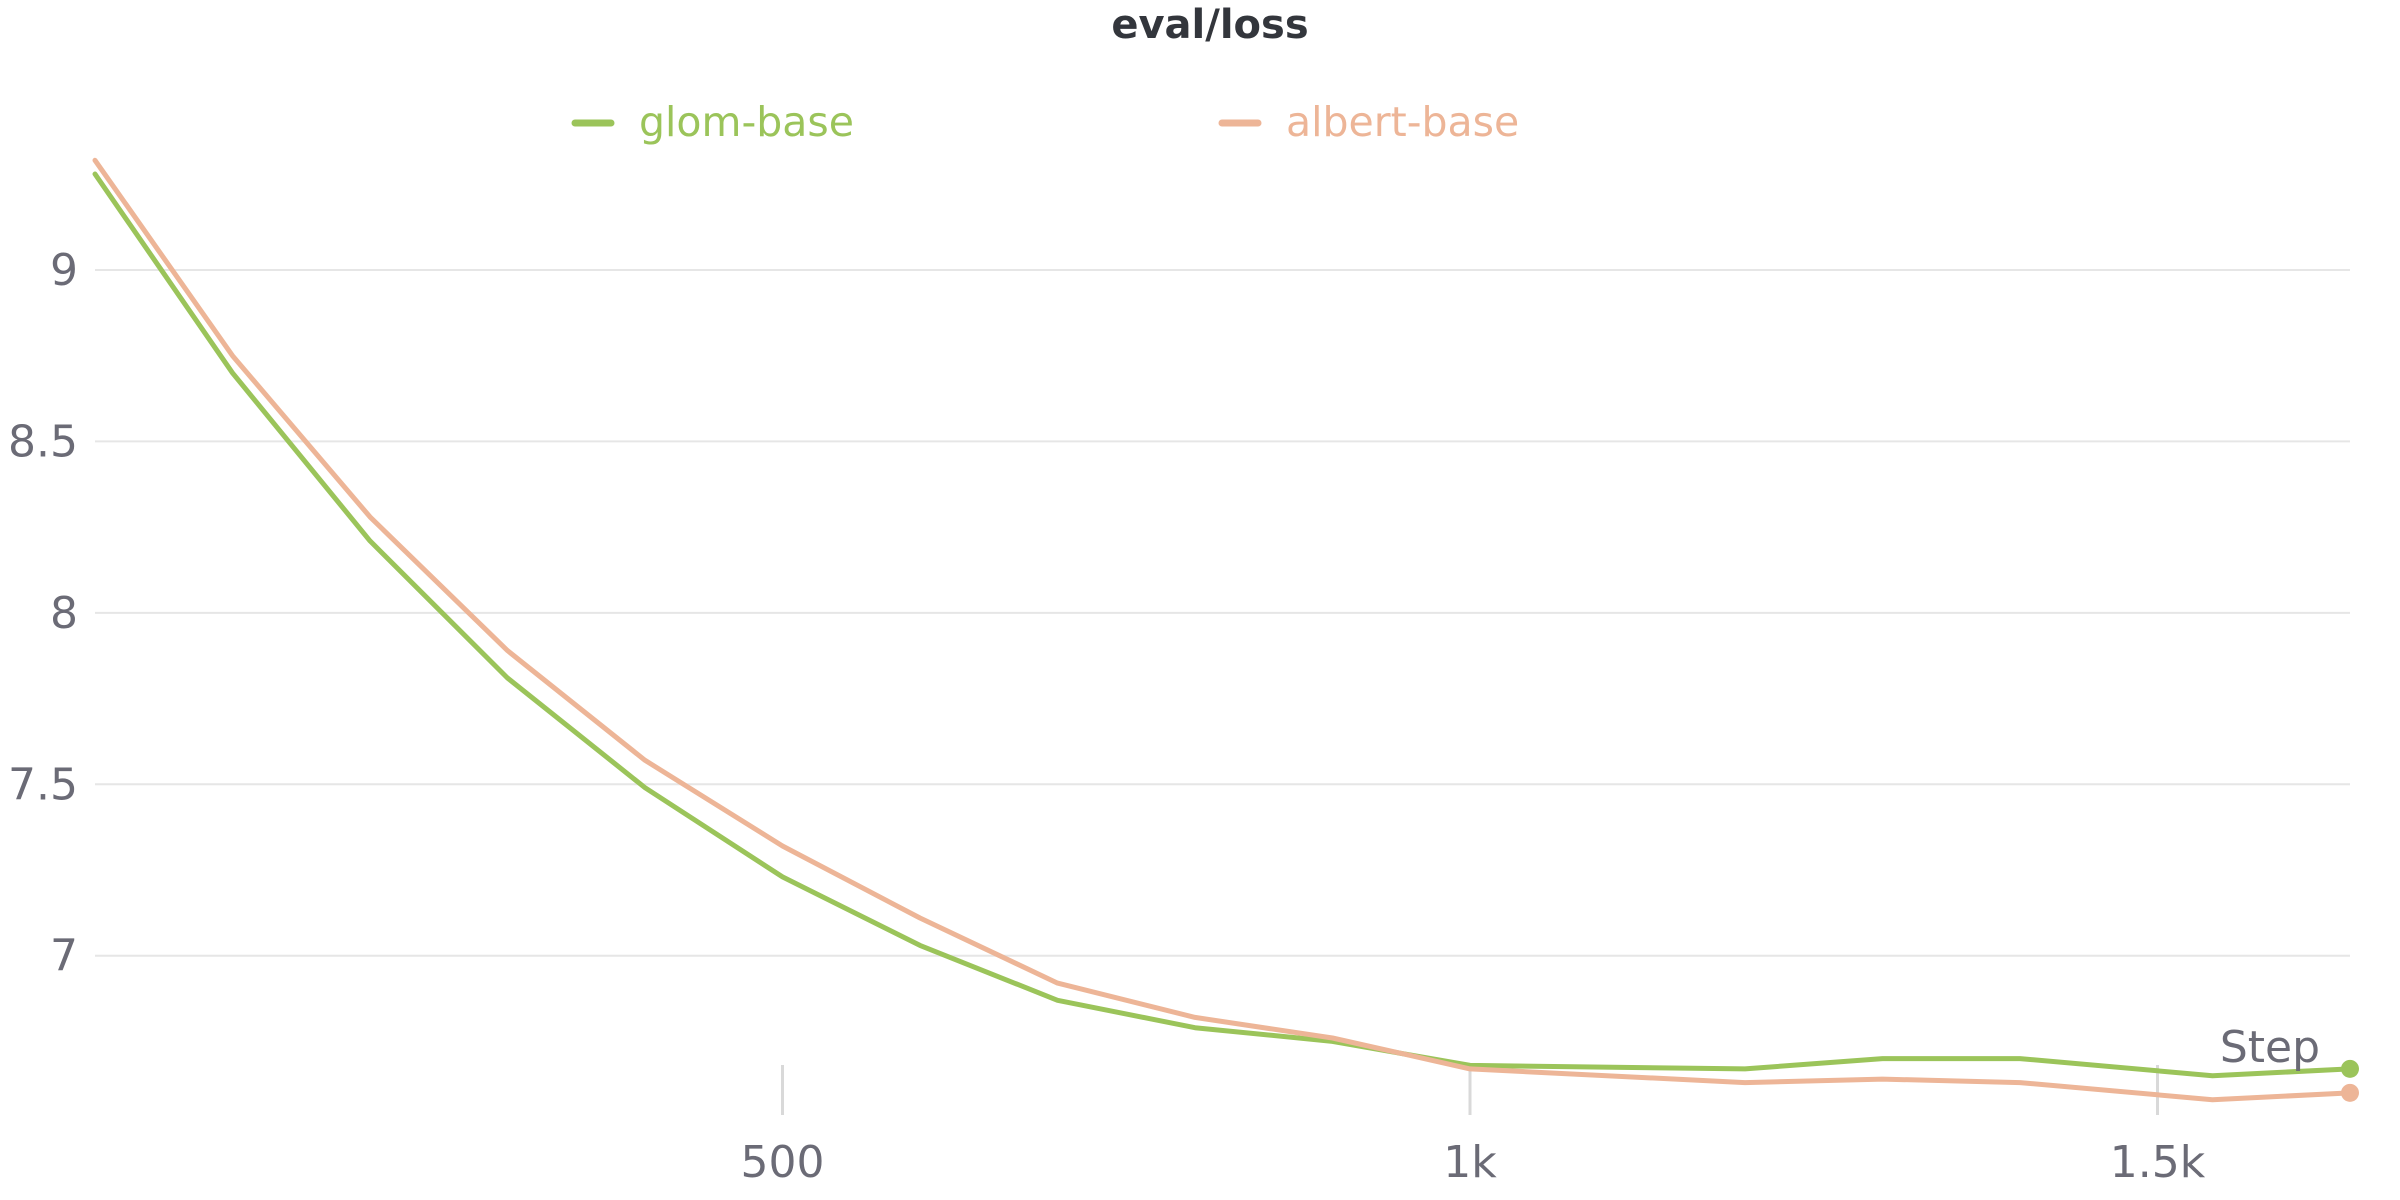 The width and height of the screenshot is (2400, 1200). What do you see at coordinates (64, 613) in the screenshot?
I see `y-tick-label-8: 8` at bounding box center [64, 613].